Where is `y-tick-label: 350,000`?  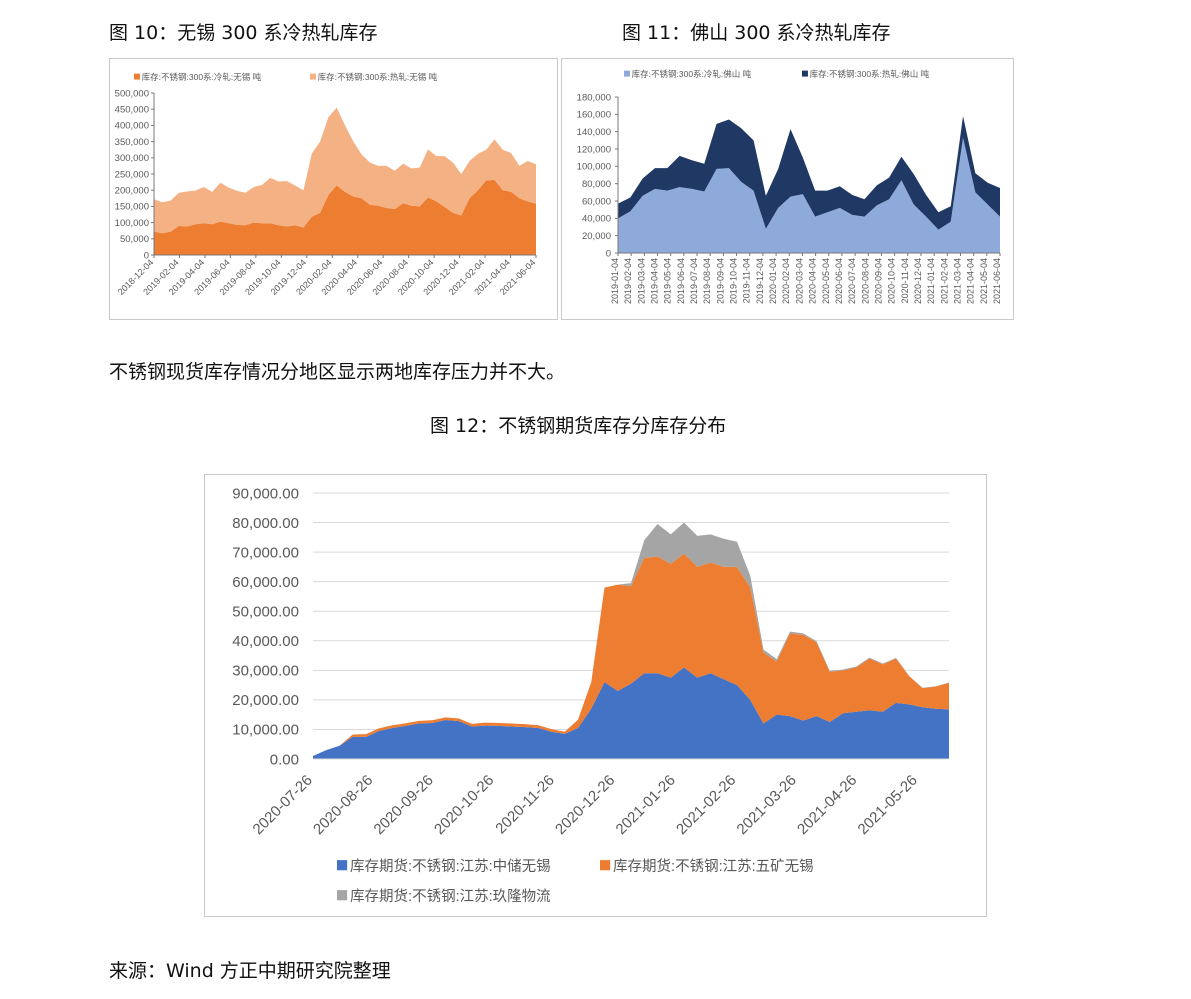 y-tick-label: 350,000 is located at coordinates (132, 142).